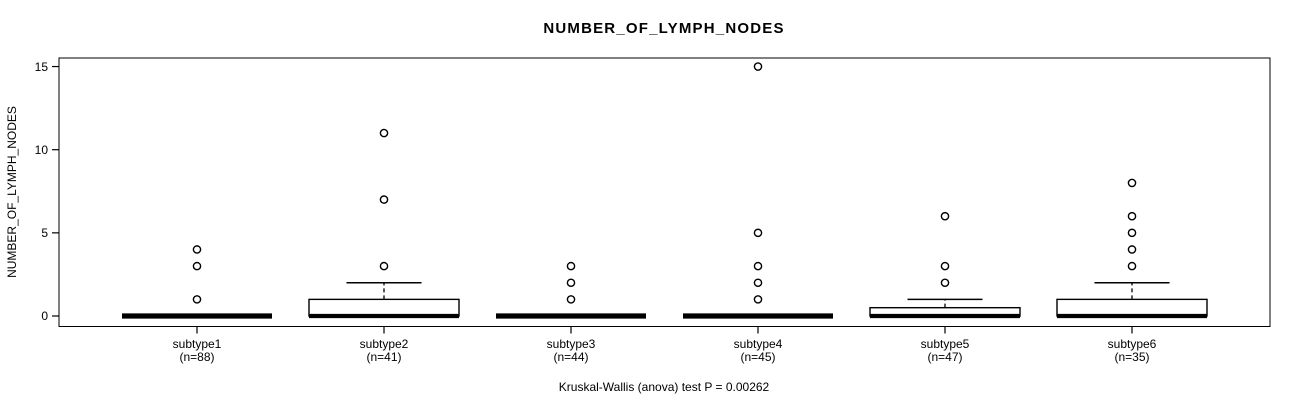  Describe the element at coordinates (44, 233) in the screenshot. I see `y-tick-label: 5` at that location.